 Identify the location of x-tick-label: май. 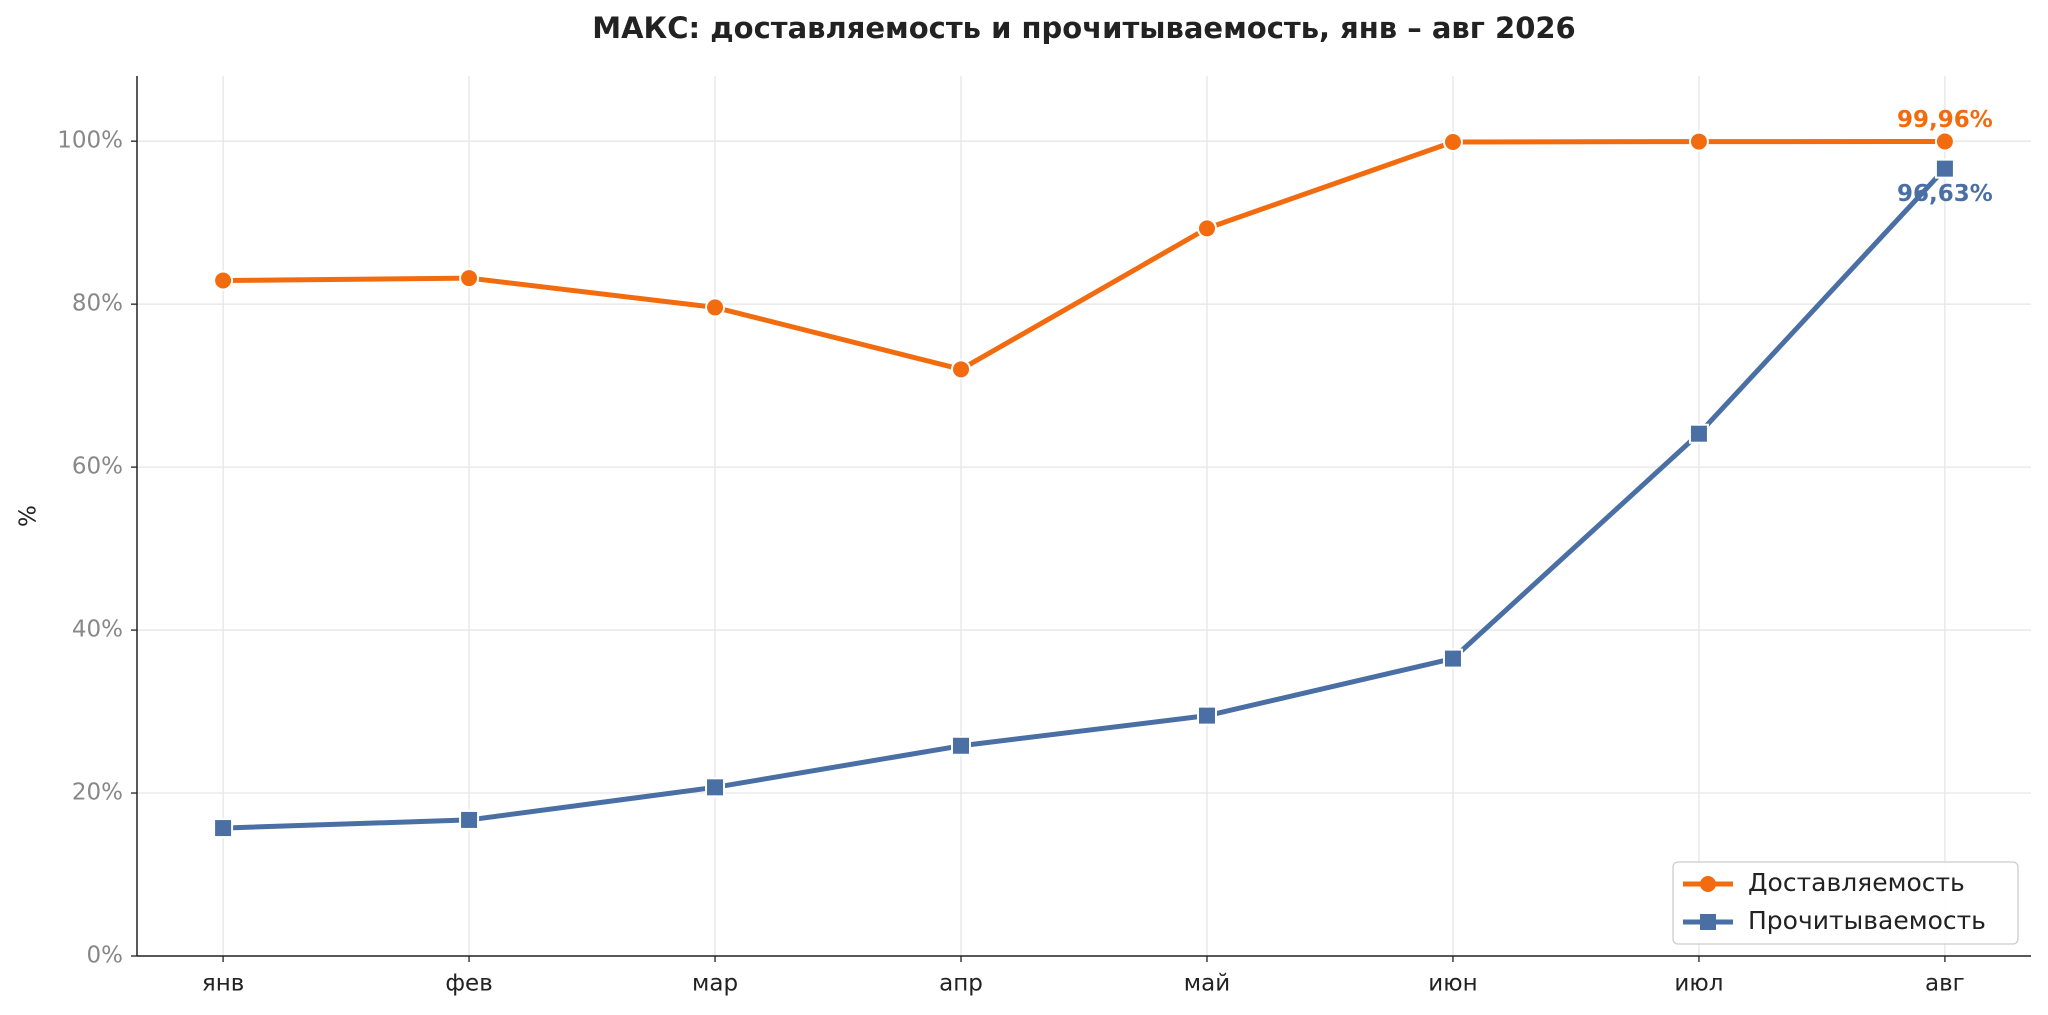
(1207, 984).